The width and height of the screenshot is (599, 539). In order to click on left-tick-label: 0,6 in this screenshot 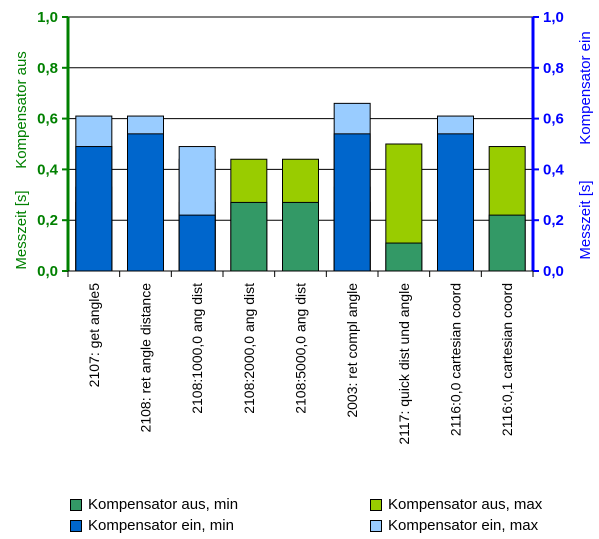, I will do `click(47, 119)`.